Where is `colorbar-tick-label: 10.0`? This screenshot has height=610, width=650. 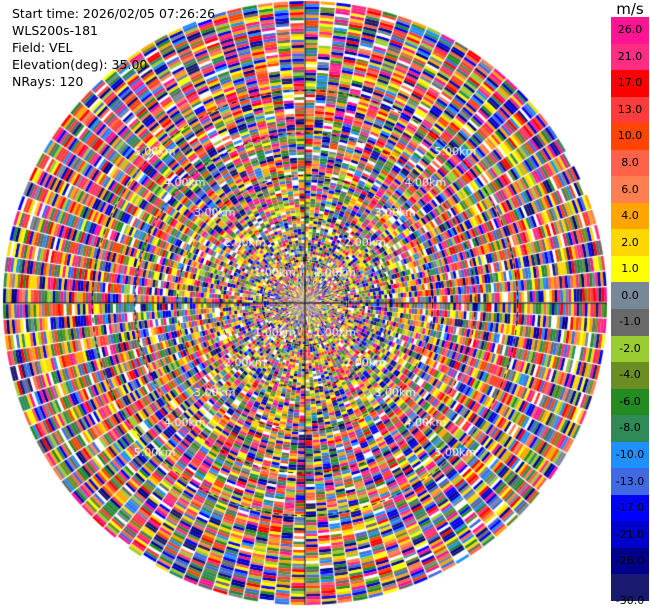
colorbar-tick-label: 10.0 is located at coordinates (630, 136).